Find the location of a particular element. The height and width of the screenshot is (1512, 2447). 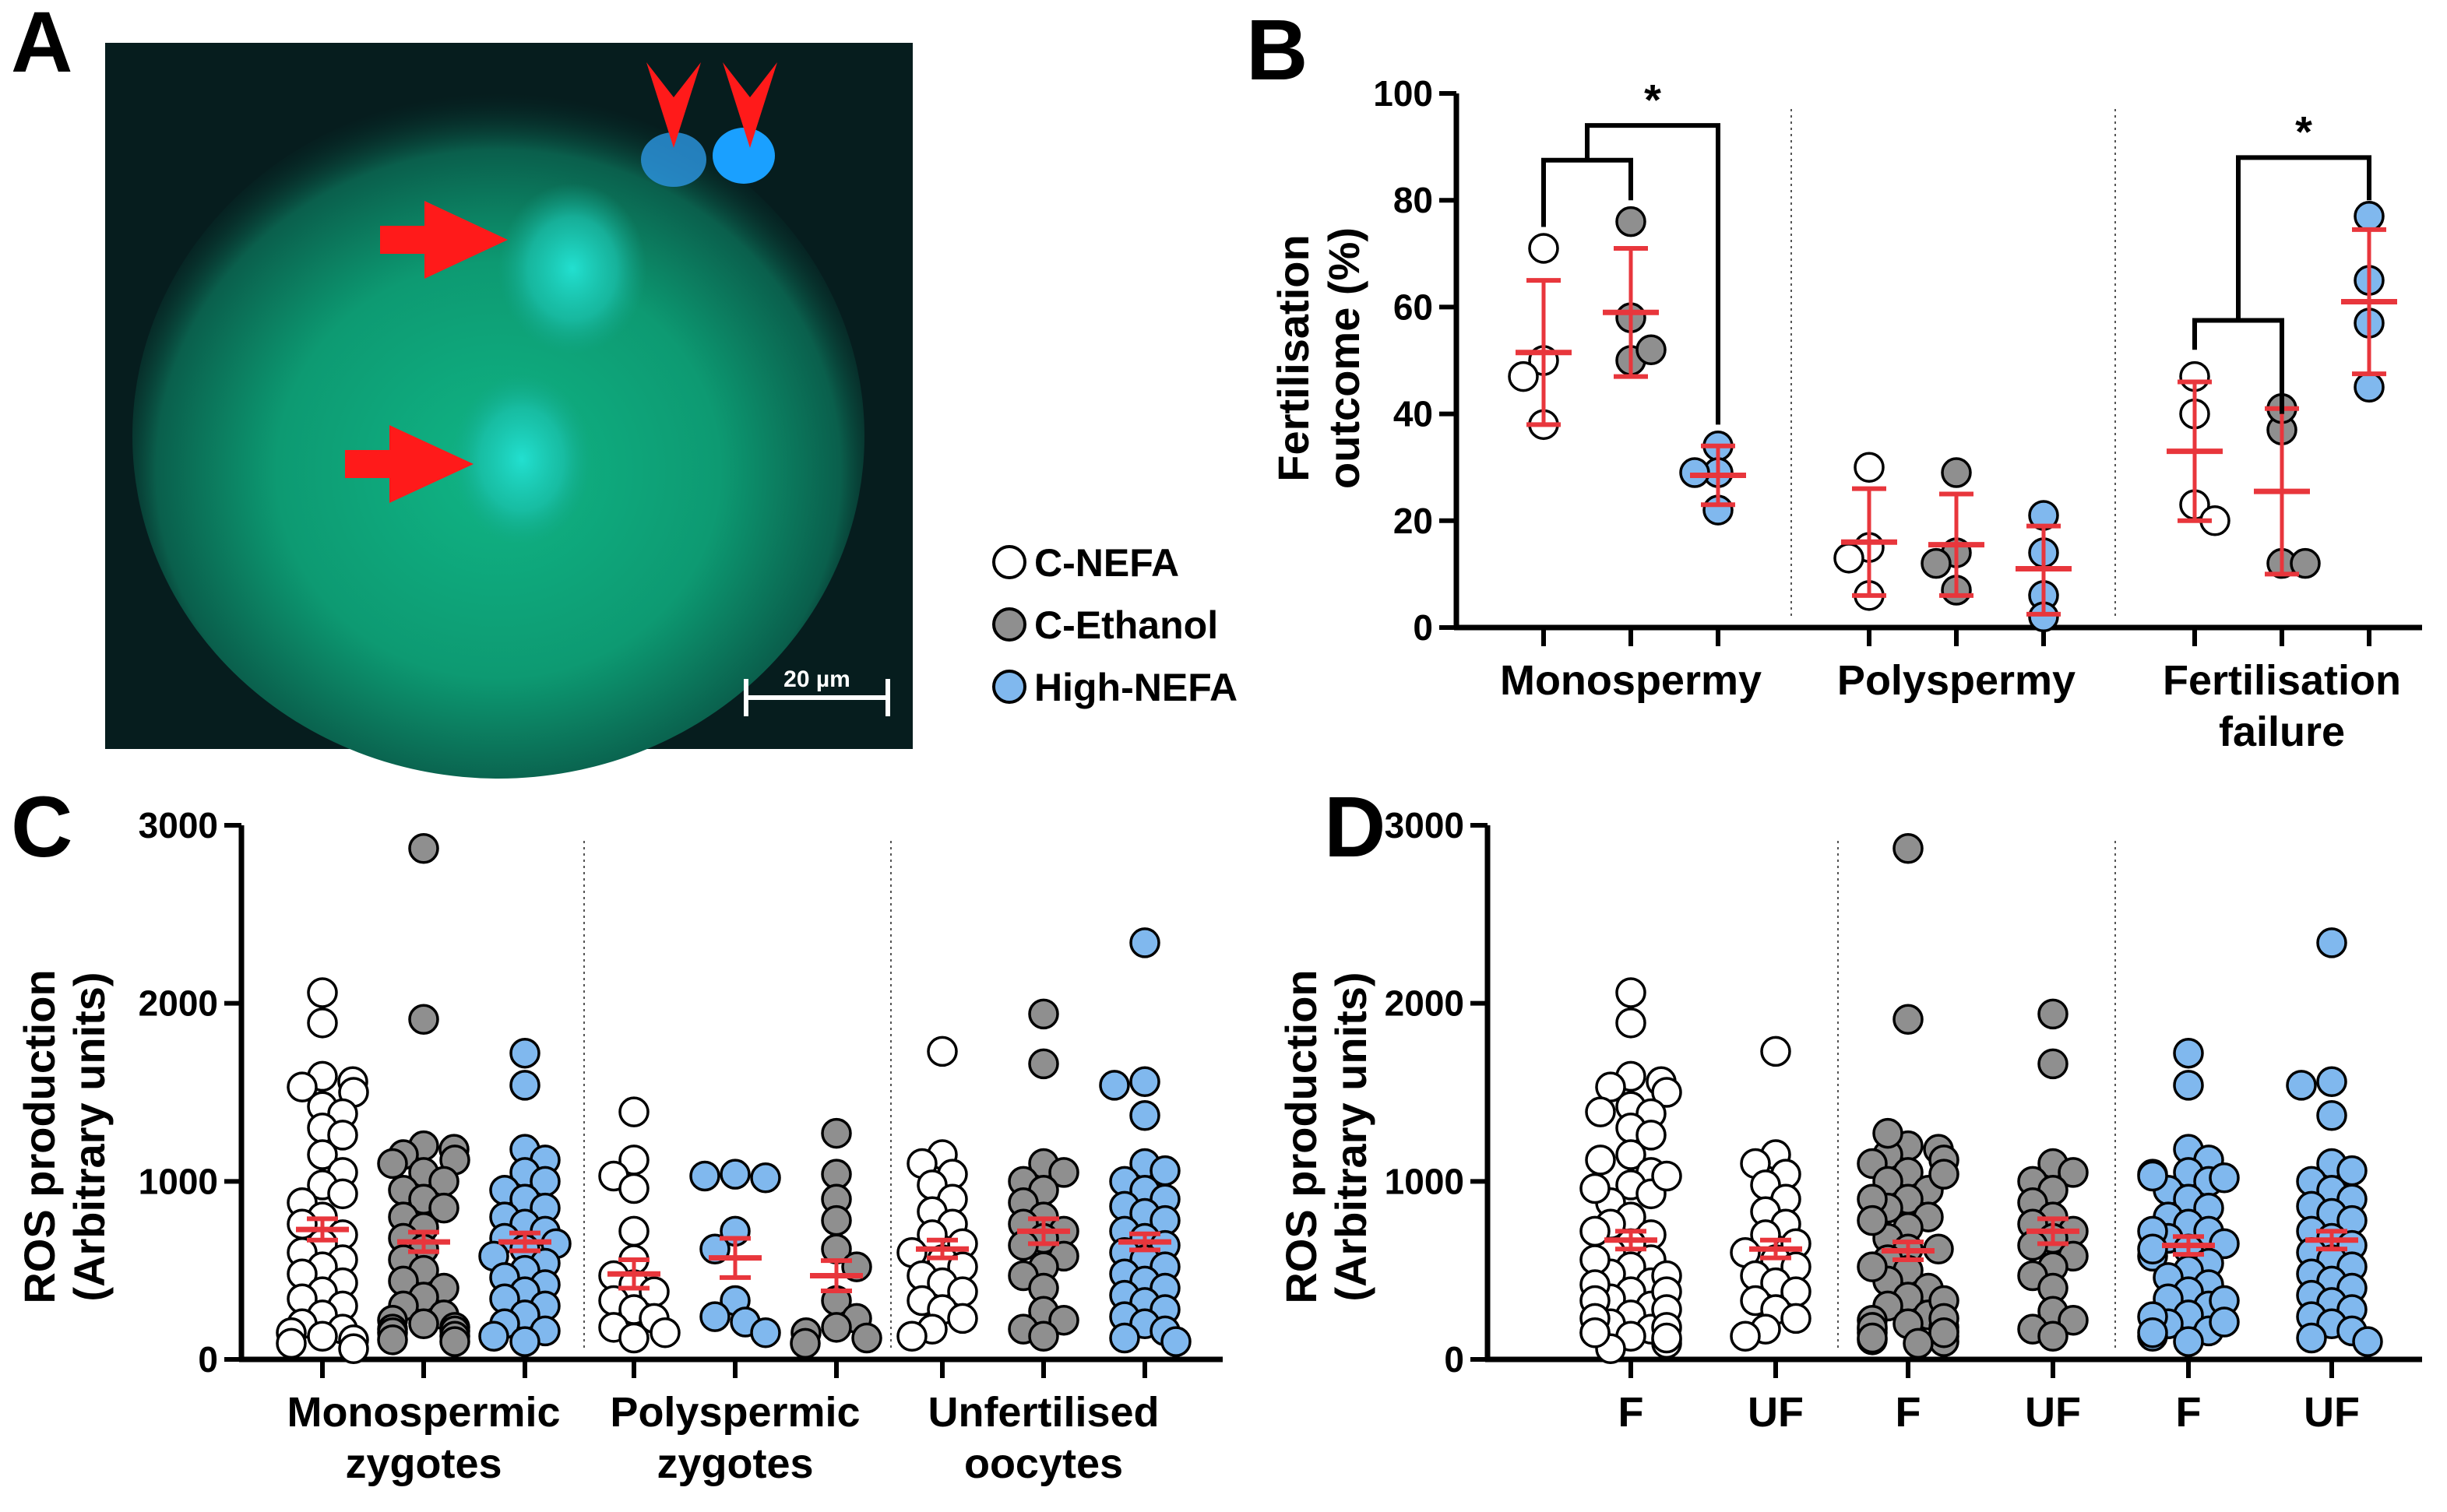

y-tick-label: 40 is located at coordinates (1413, 414).